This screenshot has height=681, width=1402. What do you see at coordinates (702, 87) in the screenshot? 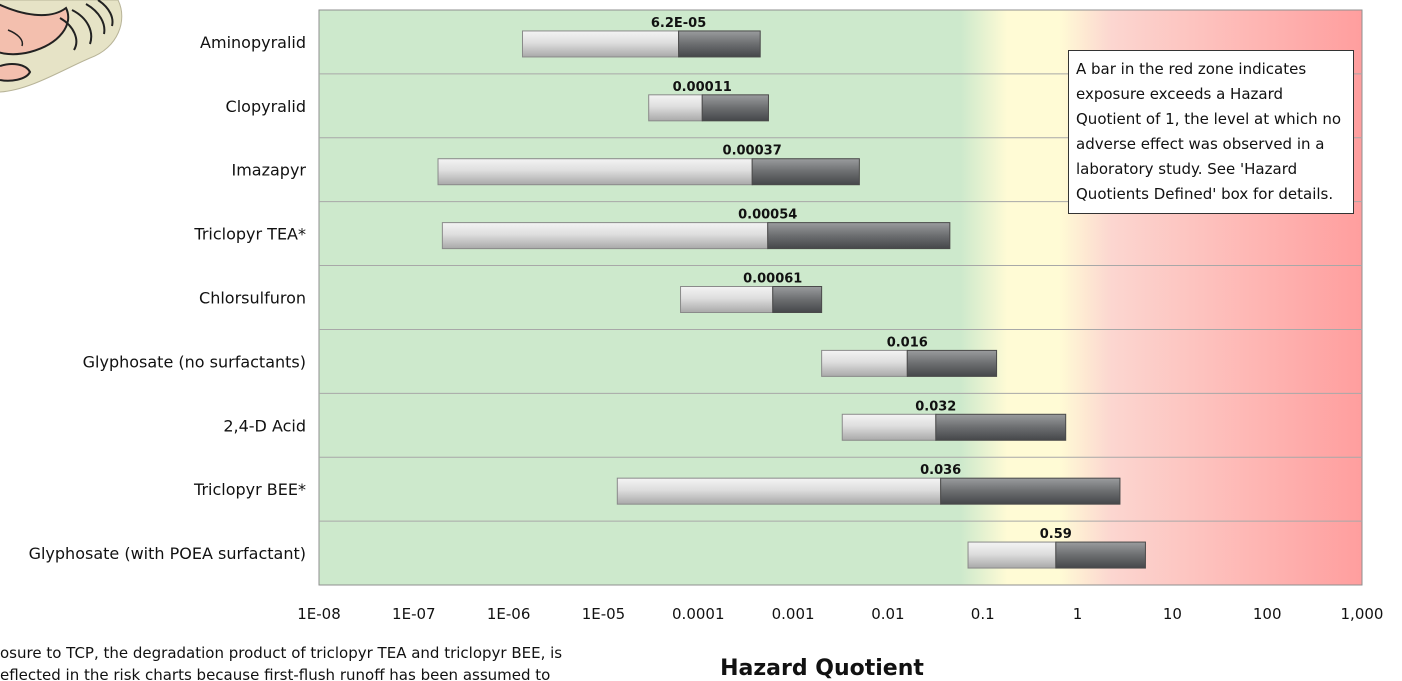
I see `bar-data-label: 0.00011` at bounding box center [702, 87].